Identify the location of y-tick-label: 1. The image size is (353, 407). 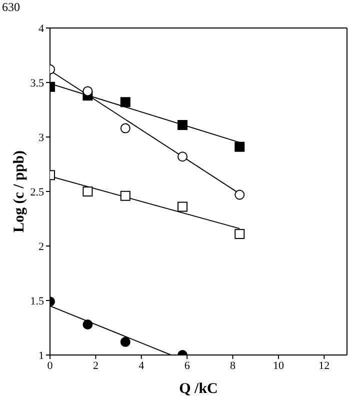
(41, 356).